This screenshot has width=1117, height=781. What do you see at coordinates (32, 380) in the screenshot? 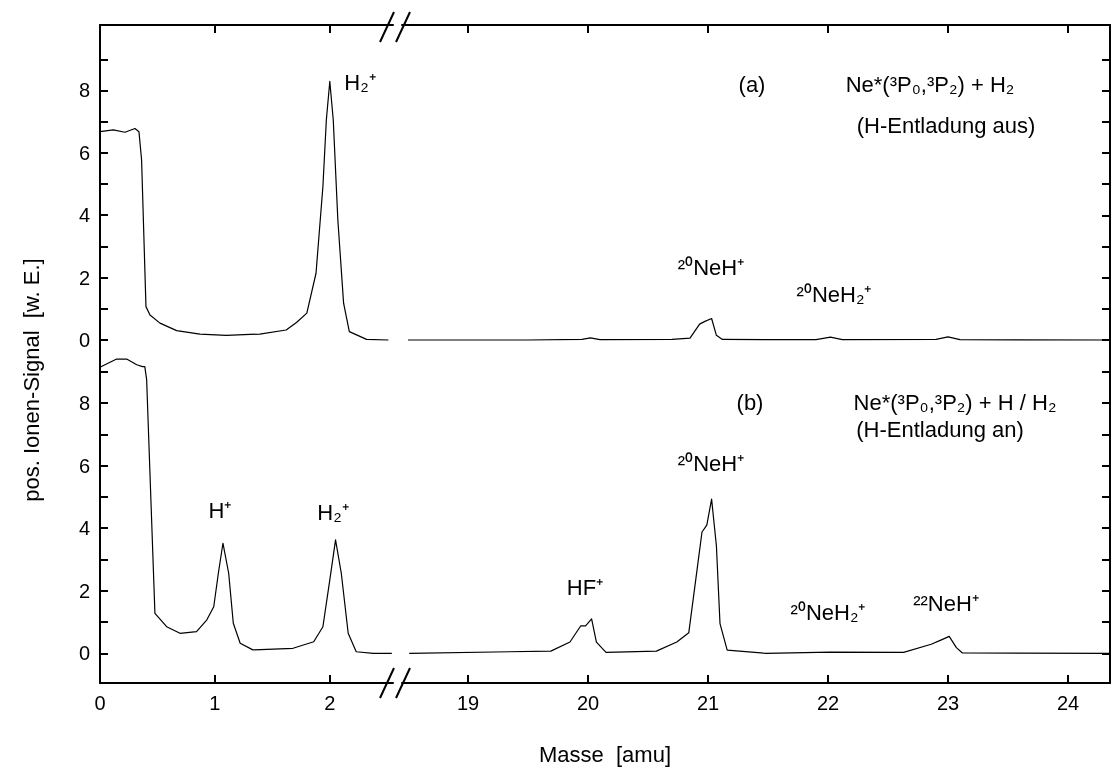
I see `y-axis-title: pos. Ionen-Signal [w. E.]` at bounding box center [32, 380].